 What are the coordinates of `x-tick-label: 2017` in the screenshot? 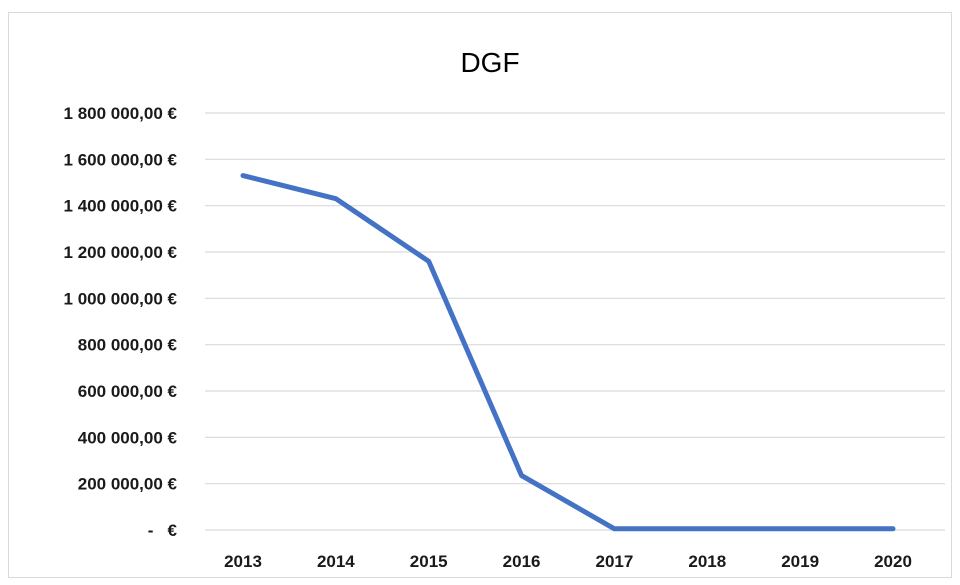 It's located at (615, 561).